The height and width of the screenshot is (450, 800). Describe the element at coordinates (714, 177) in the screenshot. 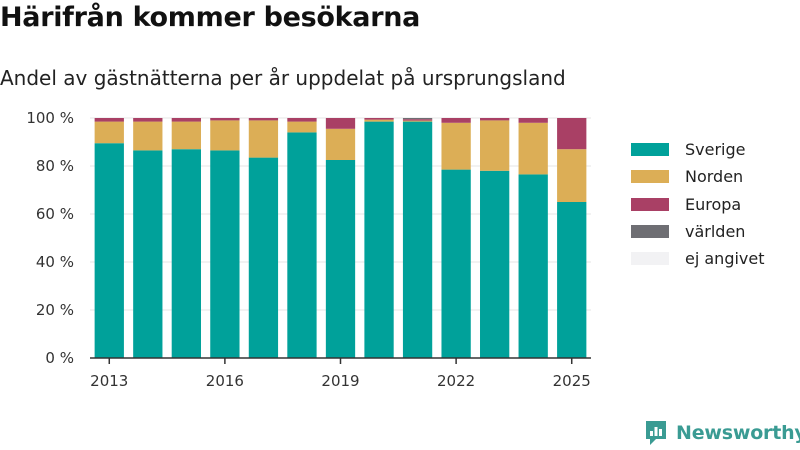

I see `legend-label: Norden` at that location.